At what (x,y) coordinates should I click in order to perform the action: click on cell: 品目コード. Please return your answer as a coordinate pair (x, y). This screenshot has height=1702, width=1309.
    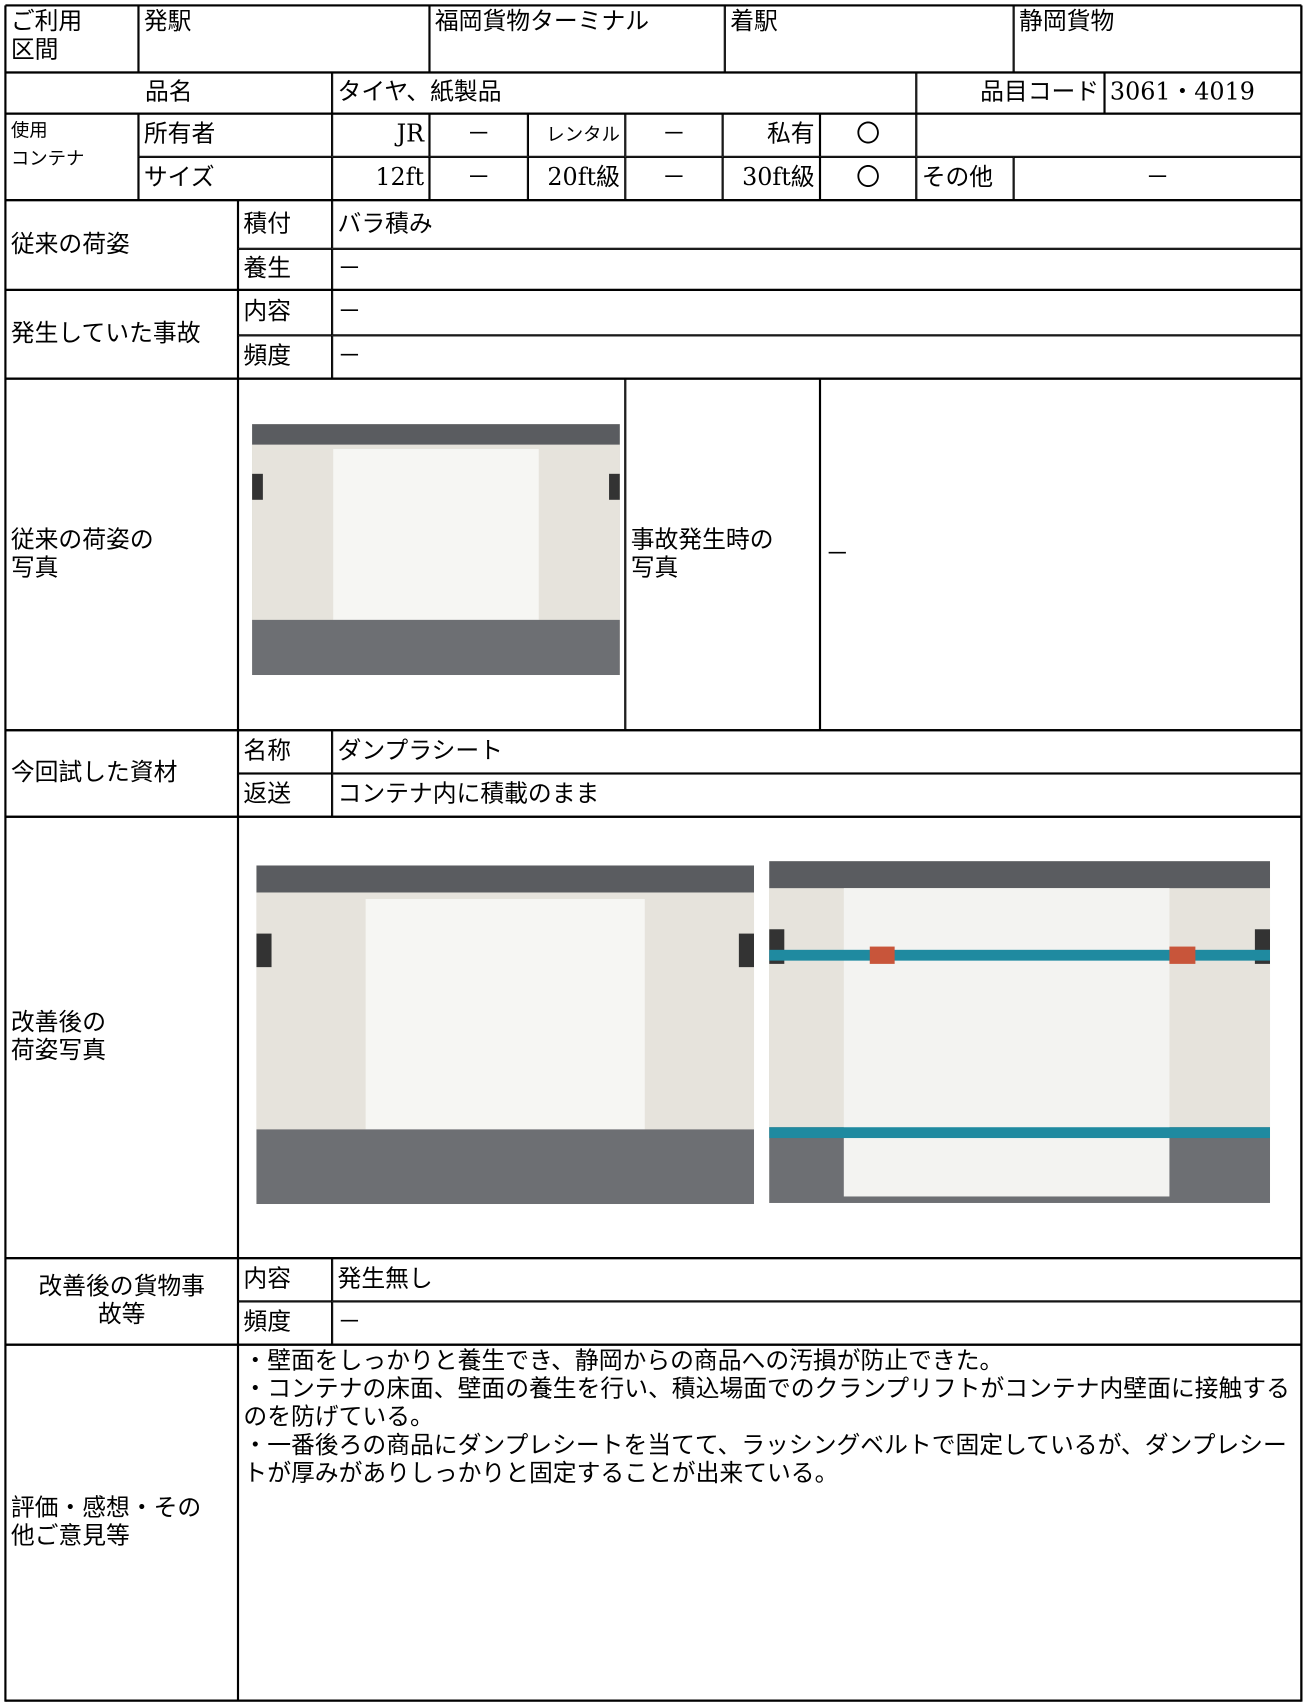
    Looking at the image, I should click on (1010, 93).